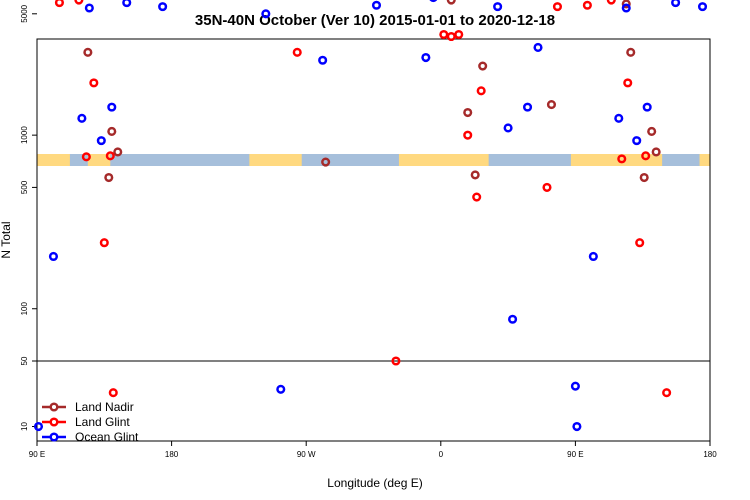  What do you see at coordinates (710, 454) in the screenshot?
I see `x-tick-label-5: 180` at bounding box center [710, 454].